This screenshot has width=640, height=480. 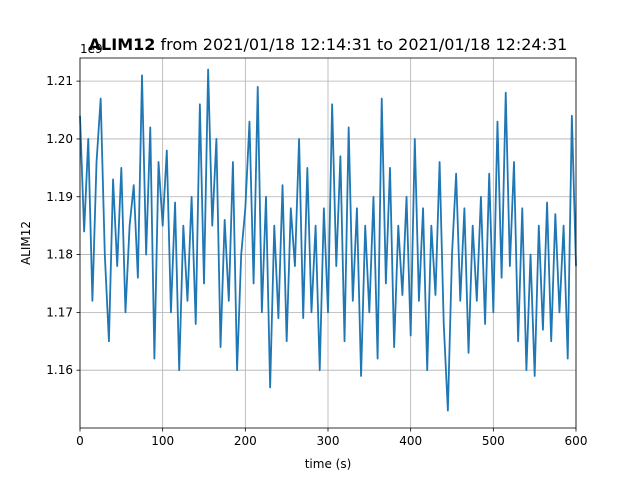 What do you see at coordinates (80, 441) in the screenshot?
I see `x-tick-label: 0` at bounding box center [80, 441].